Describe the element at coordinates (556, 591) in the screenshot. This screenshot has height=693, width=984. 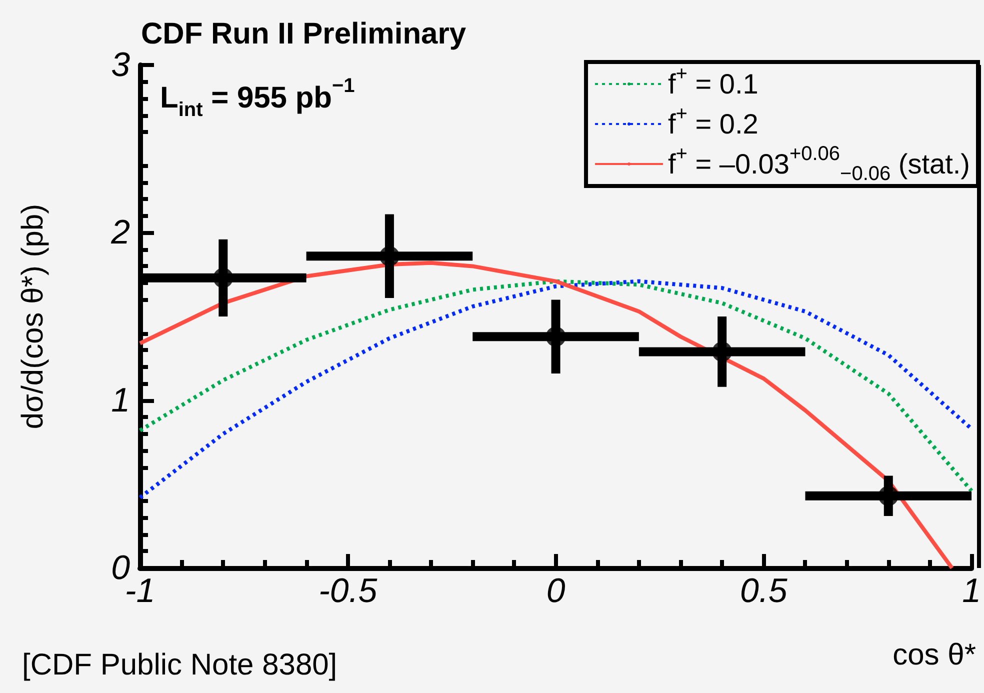
I see `x-tick-label: 0` at that location.